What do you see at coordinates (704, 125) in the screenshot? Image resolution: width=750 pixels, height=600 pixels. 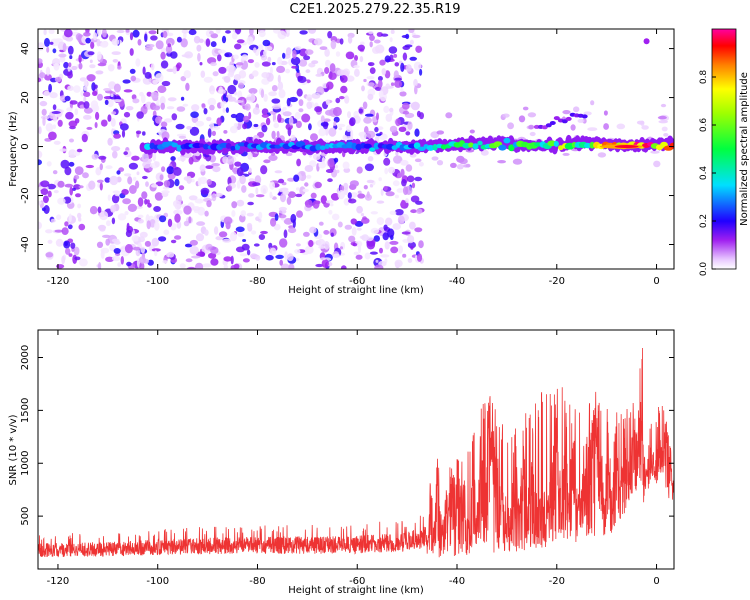 I see `colorbar-tick-label: 0.6` at bounding box center [704, 125].